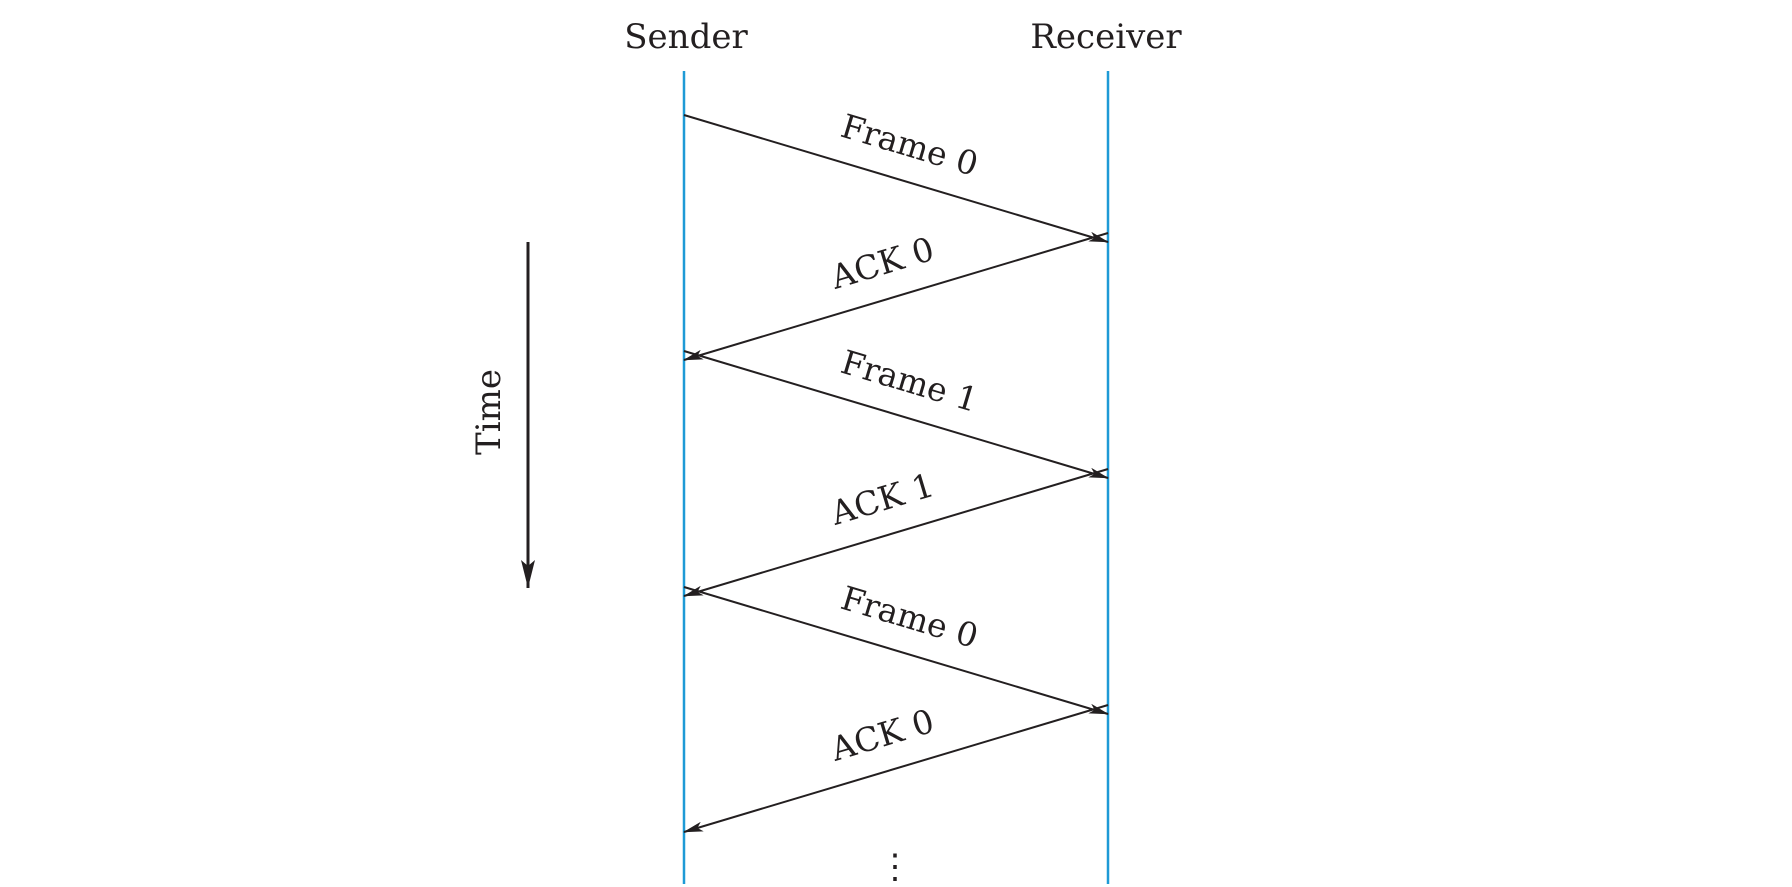 This screenshot has height=887, width=1792. Describe the element at coordinates (895, 867) in the screenshot. I see `continuation-dots: ⋮` at that location.